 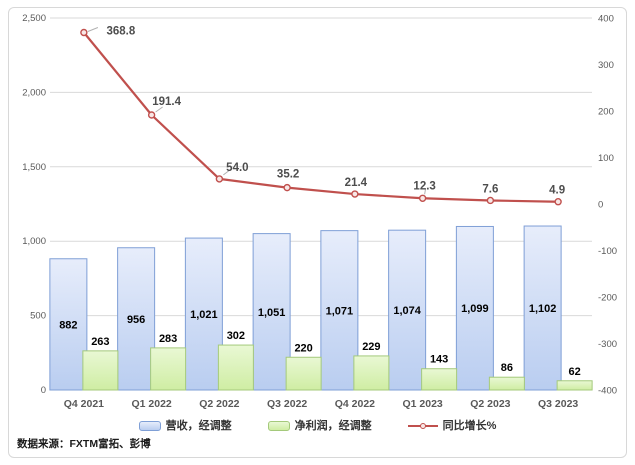 I want to click on y-axis-tick-left: 2,500, so click(x=34, y=18).